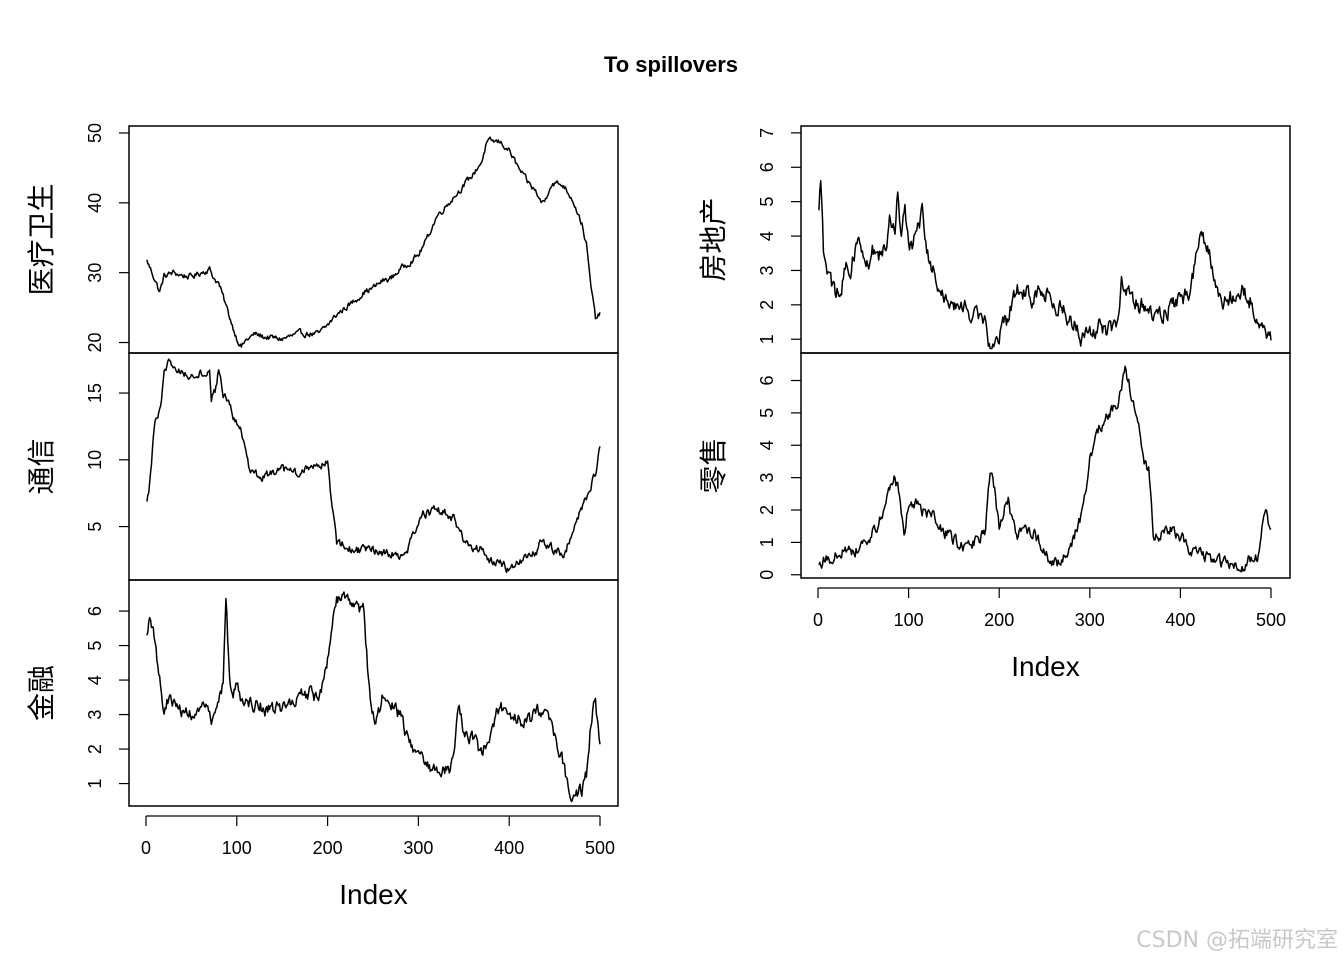 This screenshot has height=960, width=1344. Describe the element at coordinates (671, 64) in the screenshot. I see `chart-title: To spillovers` at that location.